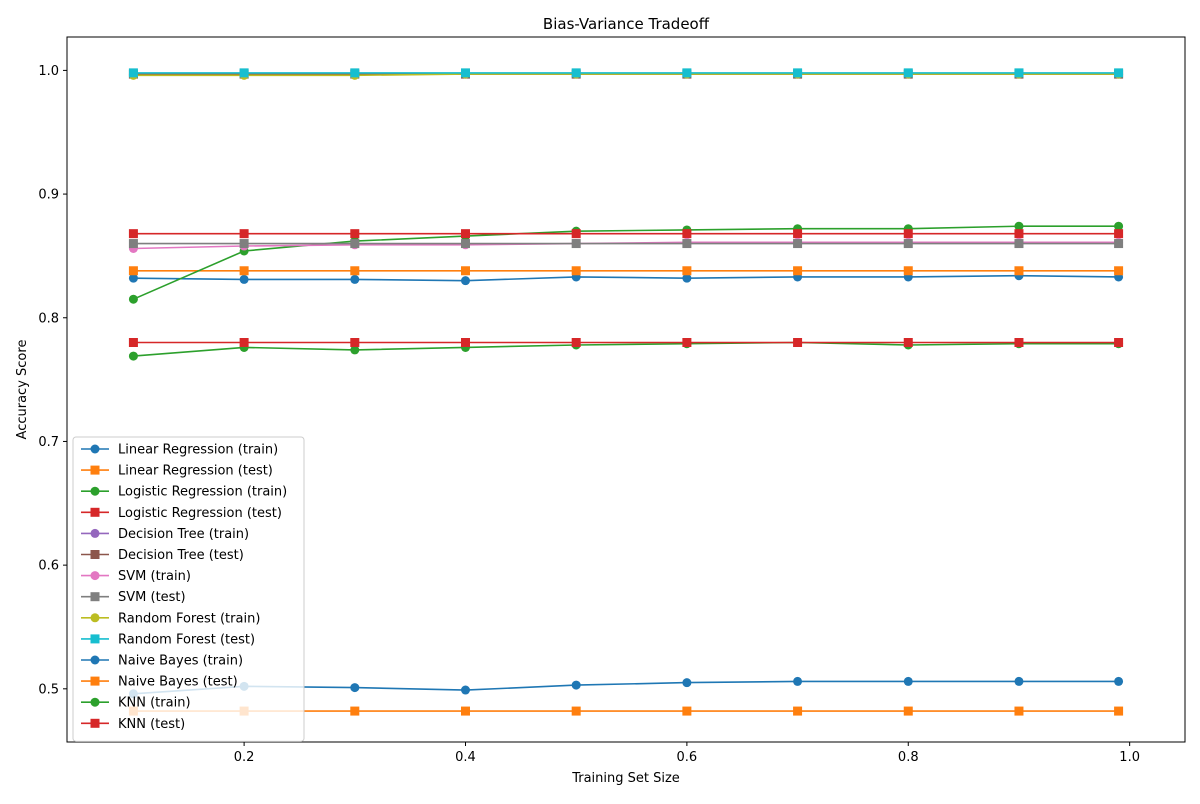  I want to click on legend-item: Random Forest (test), so click(168, 639).